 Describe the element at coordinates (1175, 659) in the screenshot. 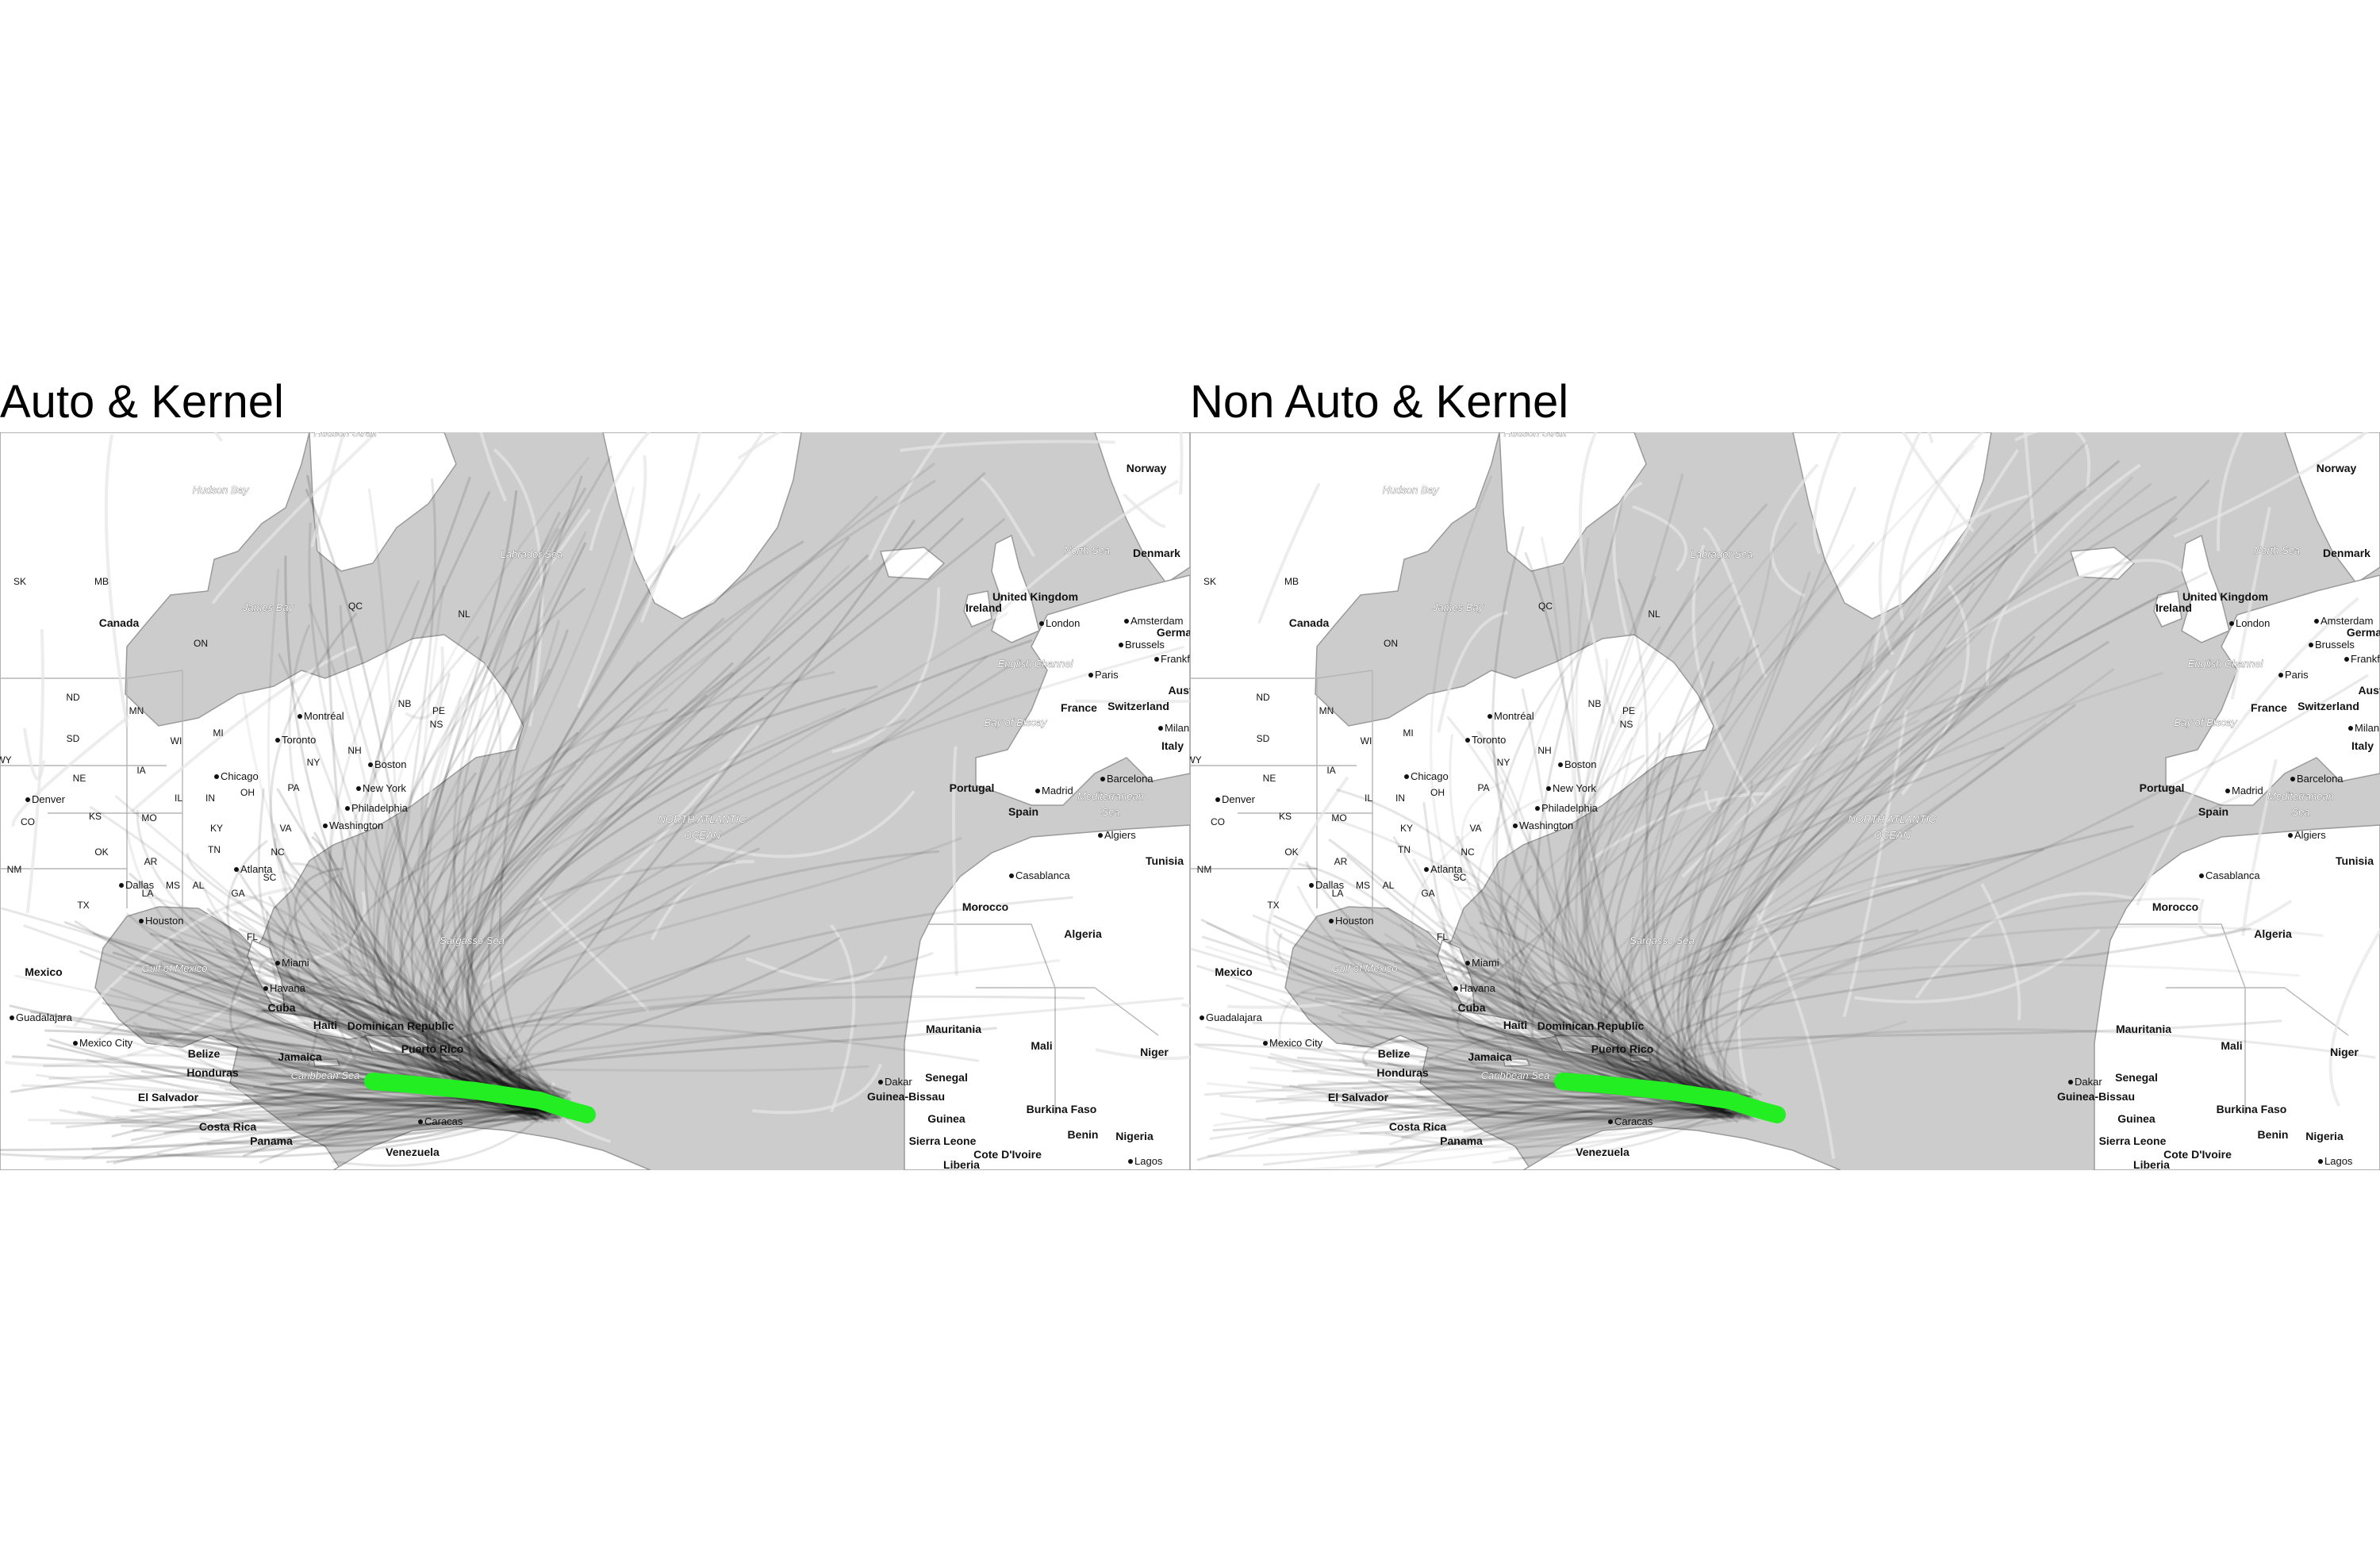

I see `citie-label-frankfurt: Frankfurt` at that location.